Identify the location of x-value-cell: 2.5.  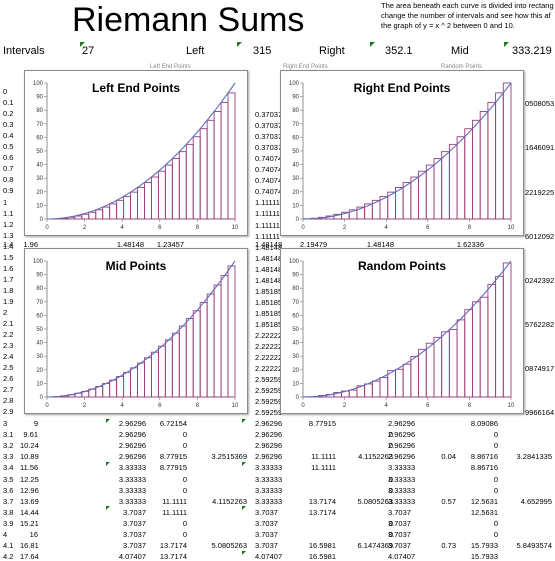
(8, 367).